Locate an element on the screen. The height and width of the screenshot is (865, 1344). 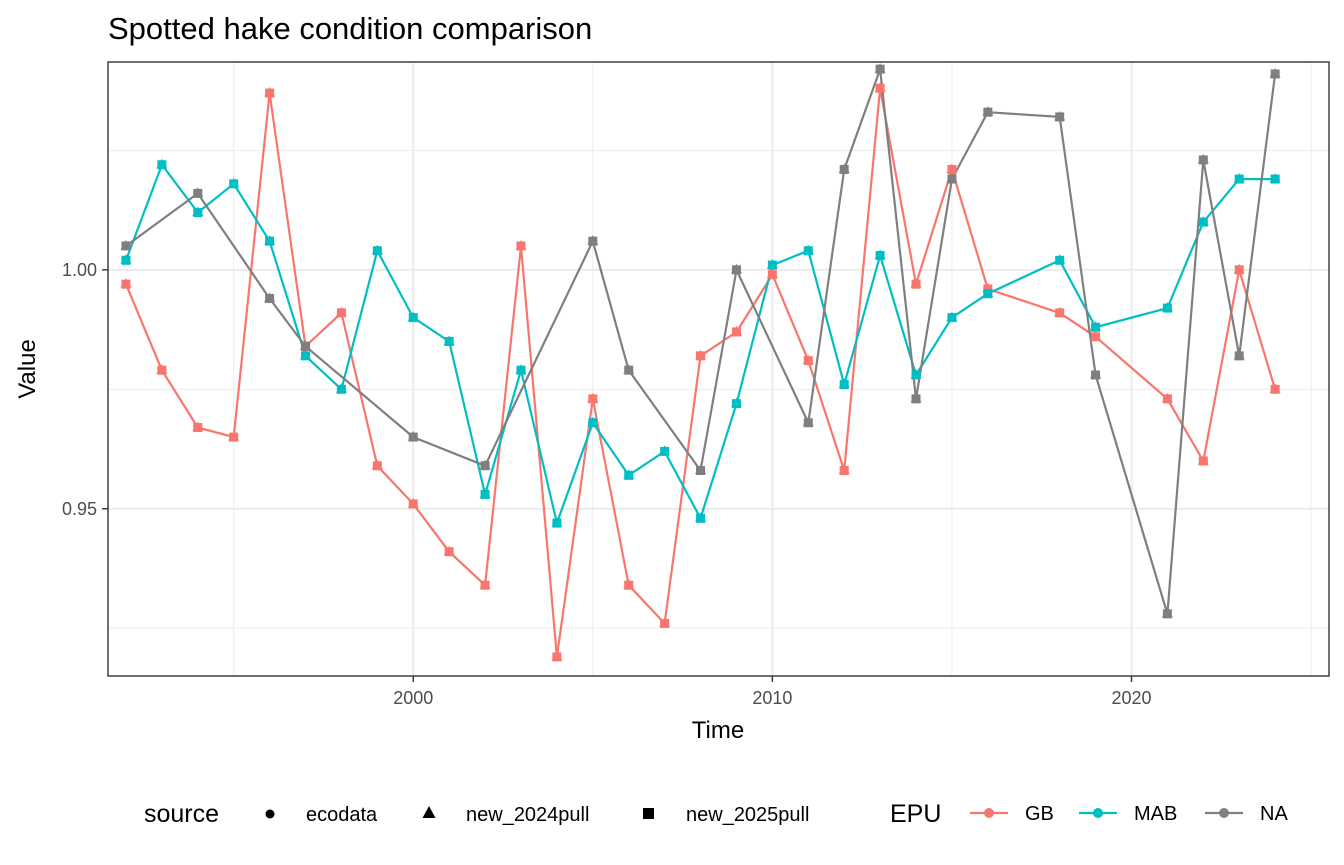
legend-gb-key: GB is located at coordinates (1012, 814).